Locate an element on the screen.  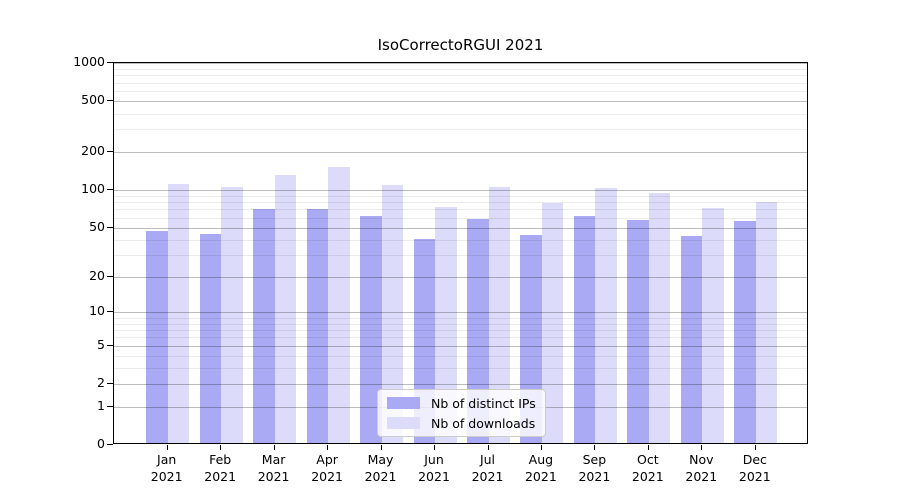
bar-downloads-apr is located at coordinates (339, 304).